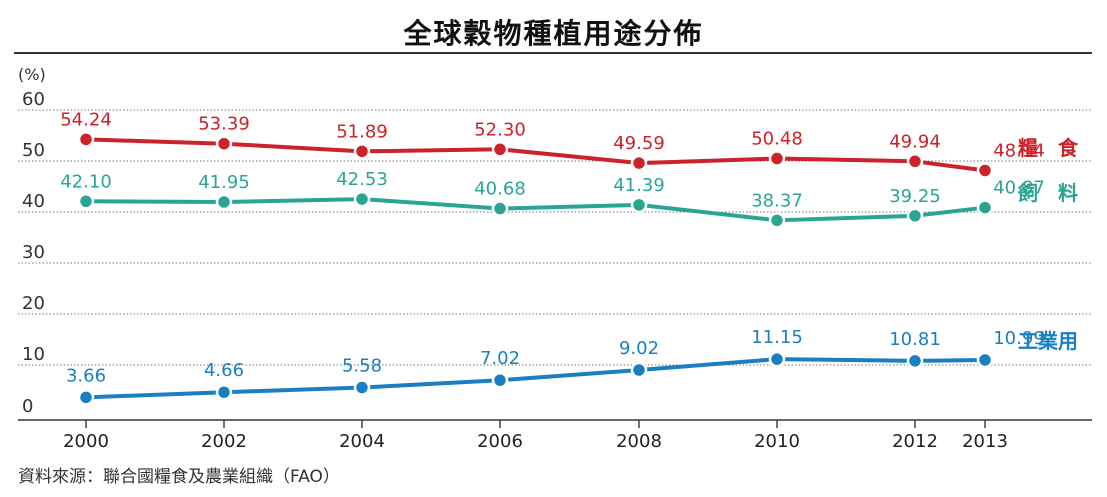 Image resolution: width=1107 pixels, height=497 pixels. Describe the element at coordinates (535, 378) in the screenshot. I see `series-line-industrial` at that location.